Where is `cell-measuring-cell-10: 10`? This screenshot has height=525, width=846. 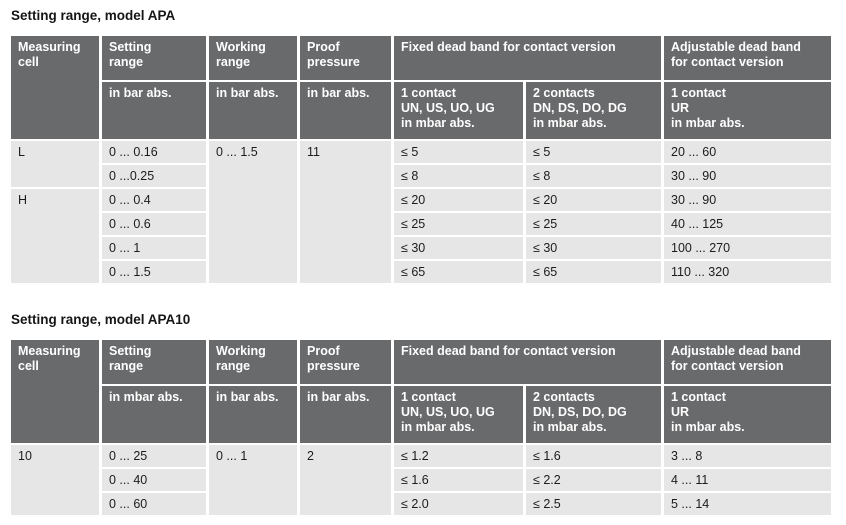 cell-measuring-cell-10: 10 is located at coordinates (55, 480).